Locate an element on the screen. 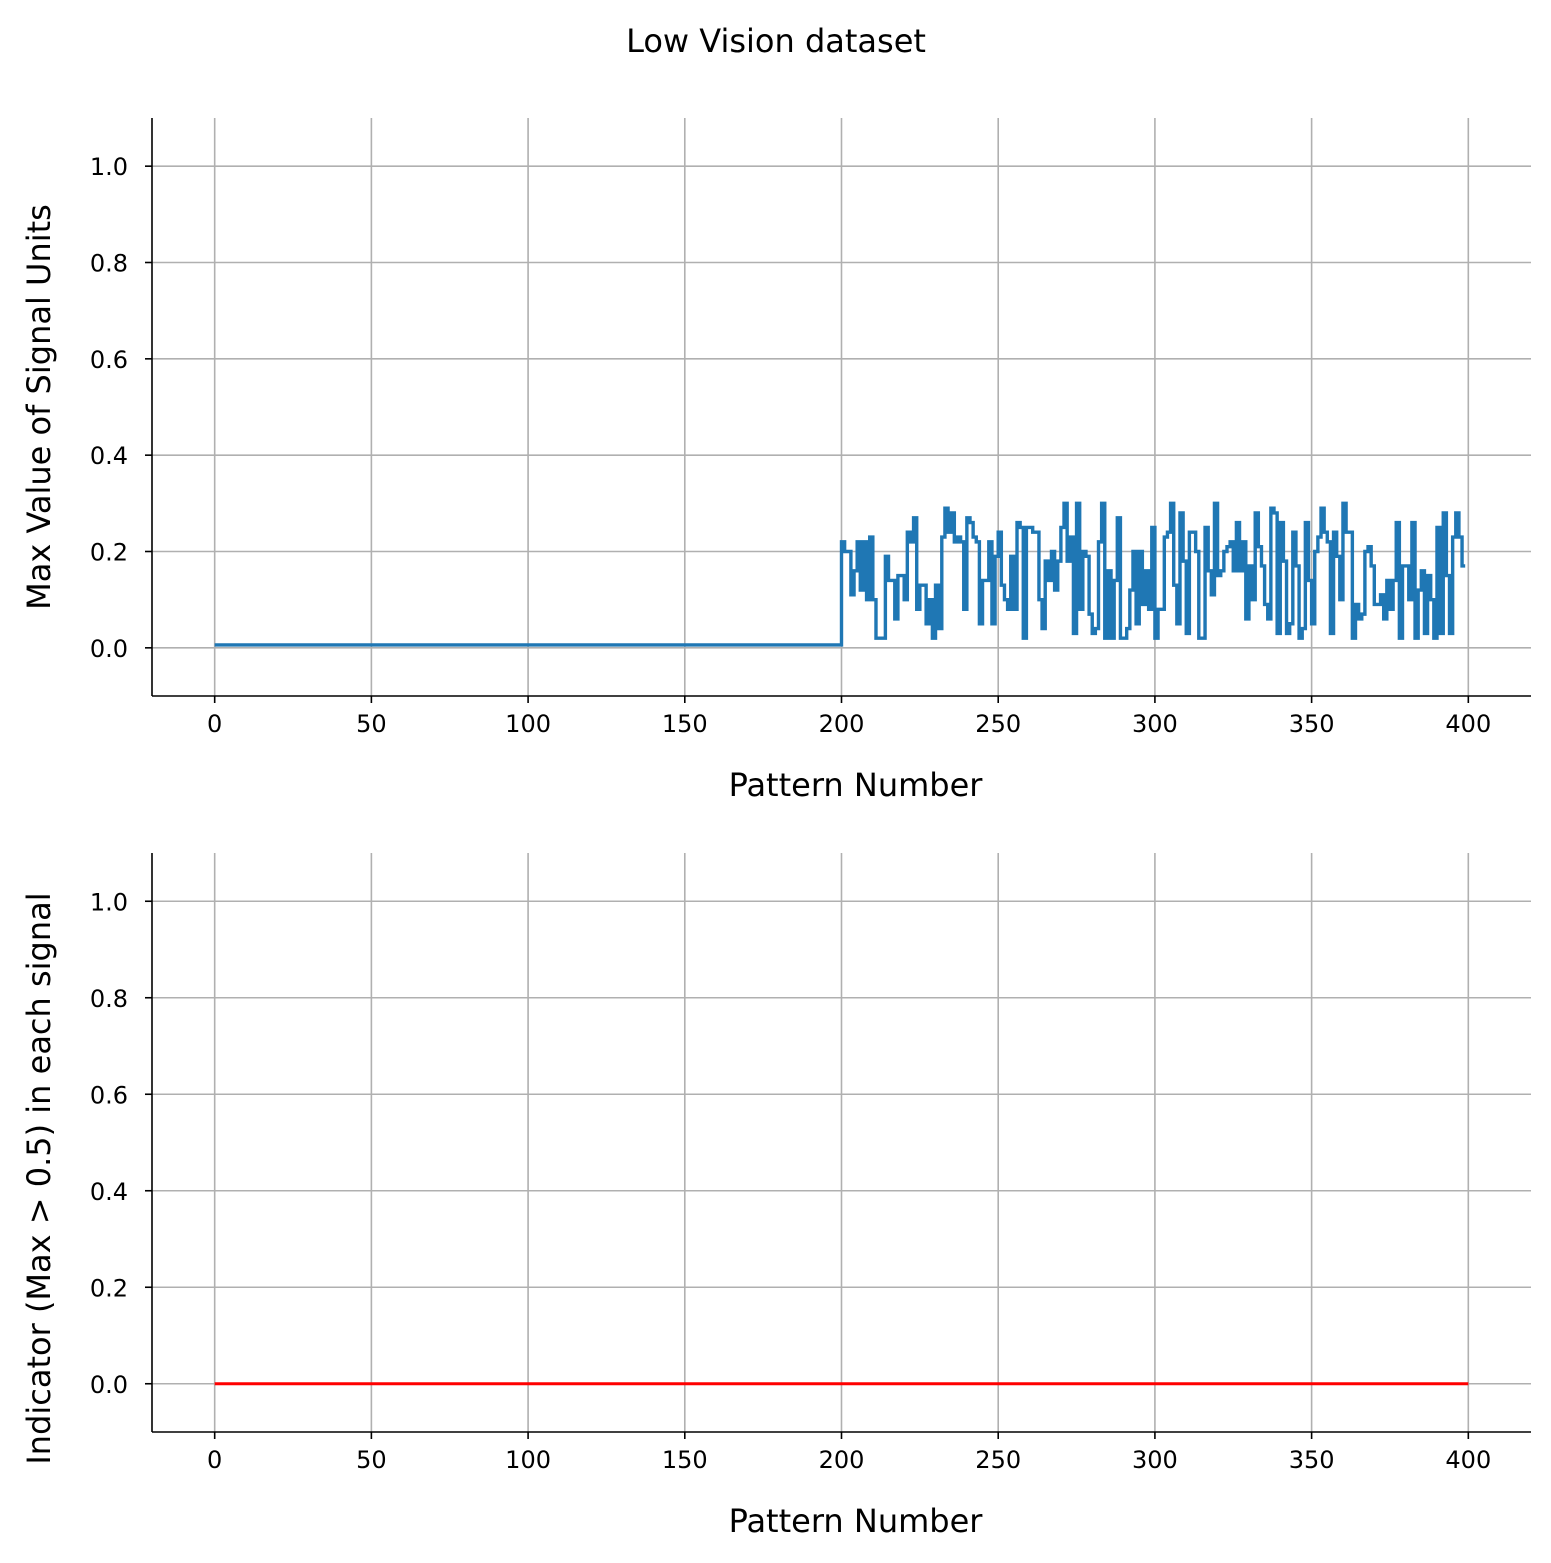 The height and width of the screenshot is (1563, 1551). top-y-tick-label: 0.2 is located at coordinates (109, 553).